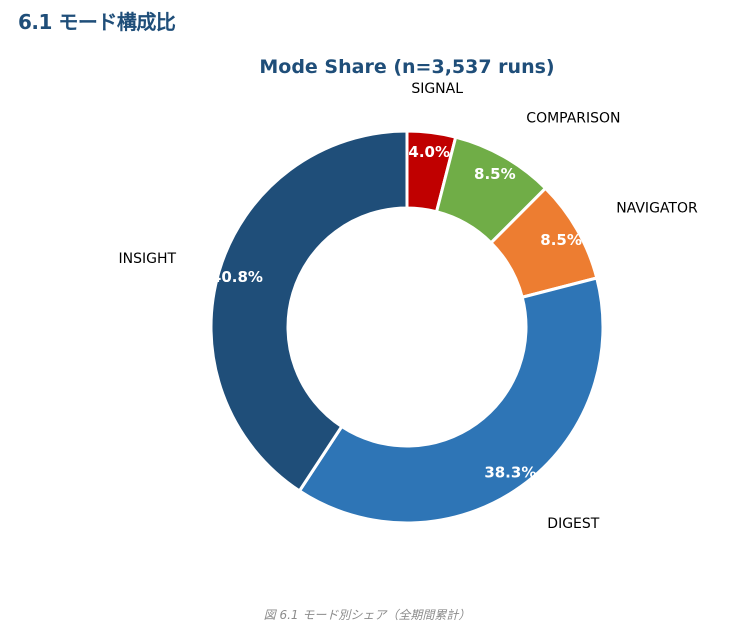  Describe the element at coordinates (573, 119) in the screenshot. I see `category-label-comparison: COMPARISON` at that location.